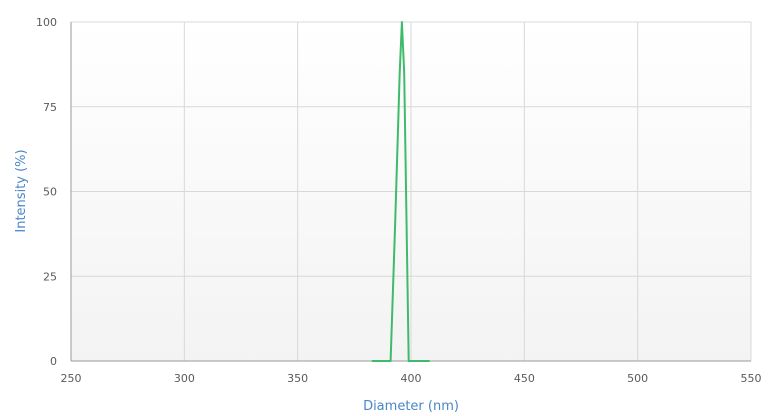 The image size is (778, 416). Describe the element at coordinates (50, 107) in the screenshot. I see `y-tick-label: 75` at that location.